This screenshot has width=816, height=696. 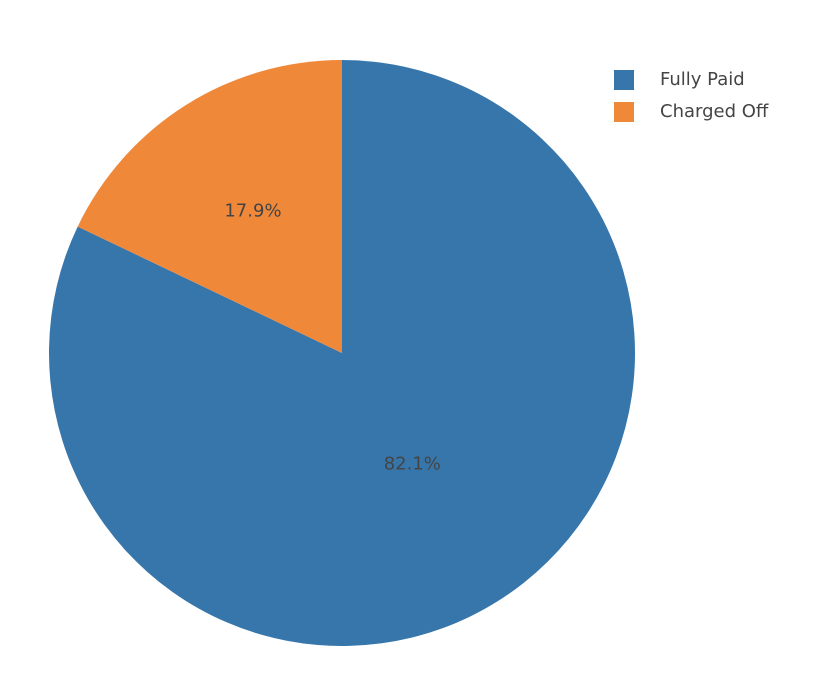 I want to click on legend-item-charged-off: Charged Off, so click(x=691, y=111).